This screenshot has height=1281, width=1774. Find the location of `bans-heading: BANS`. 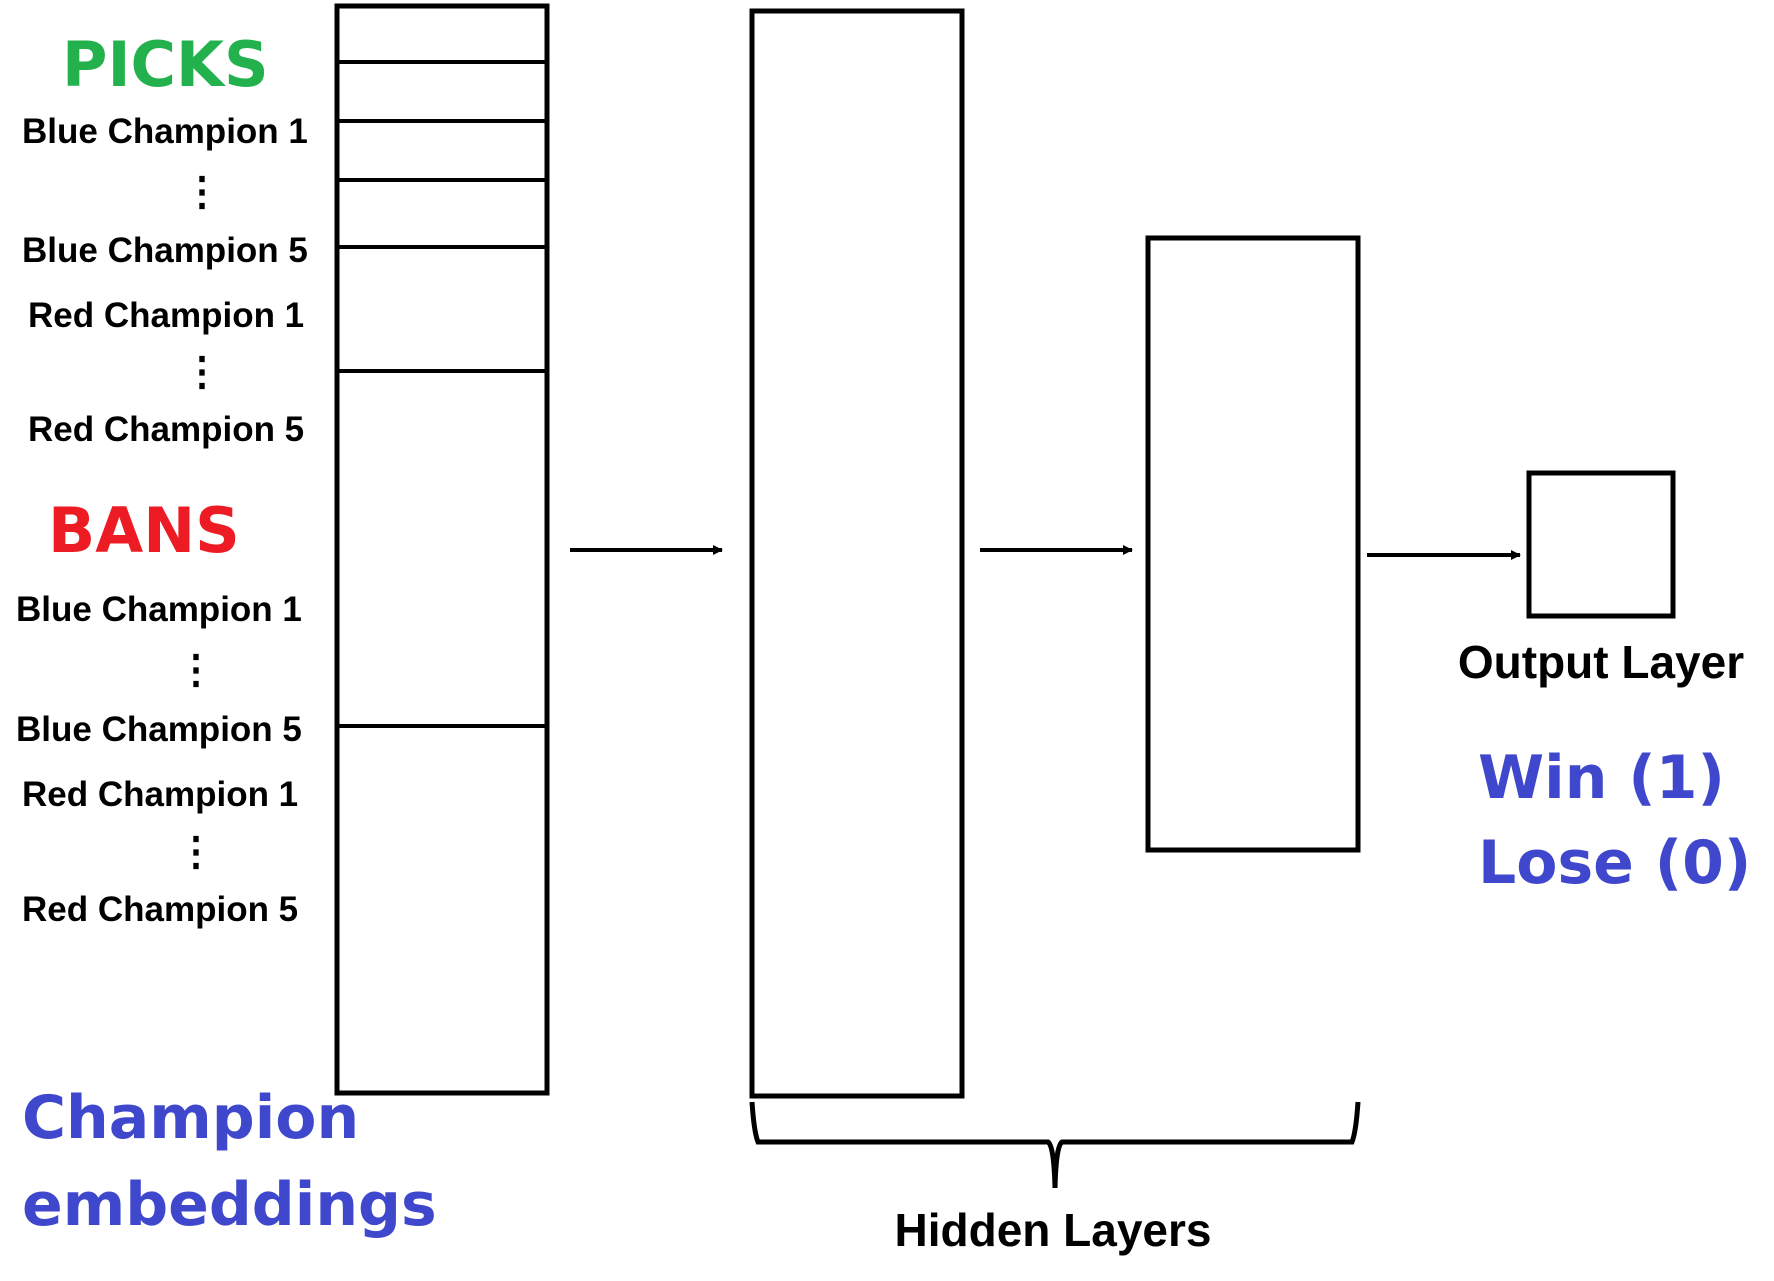

bans-heading: BANS is located at coordinates (144, 530).